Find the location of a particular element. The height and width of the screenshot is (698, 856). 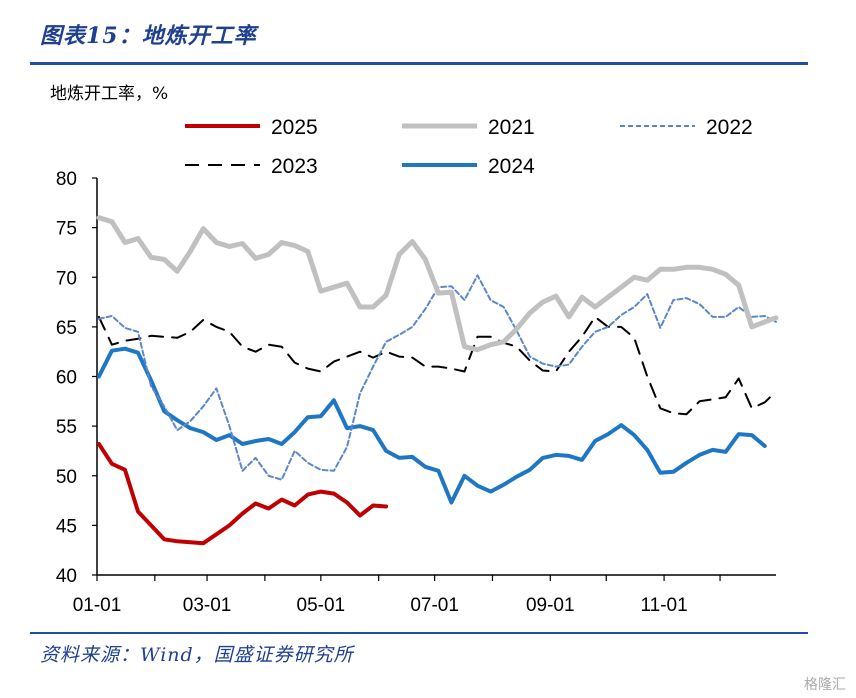

source-rule is located at coordinates (419, 633).